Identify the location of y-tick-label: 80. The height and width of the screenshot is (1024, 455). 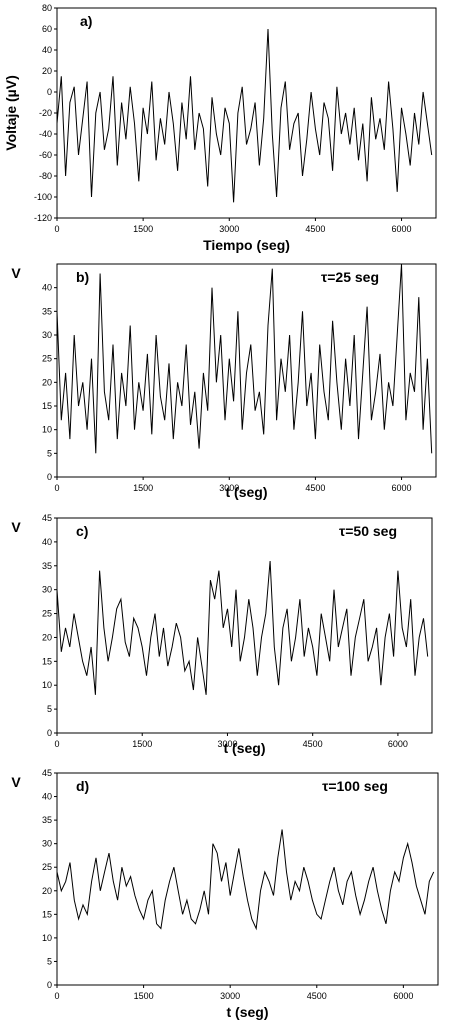
(47, 8).